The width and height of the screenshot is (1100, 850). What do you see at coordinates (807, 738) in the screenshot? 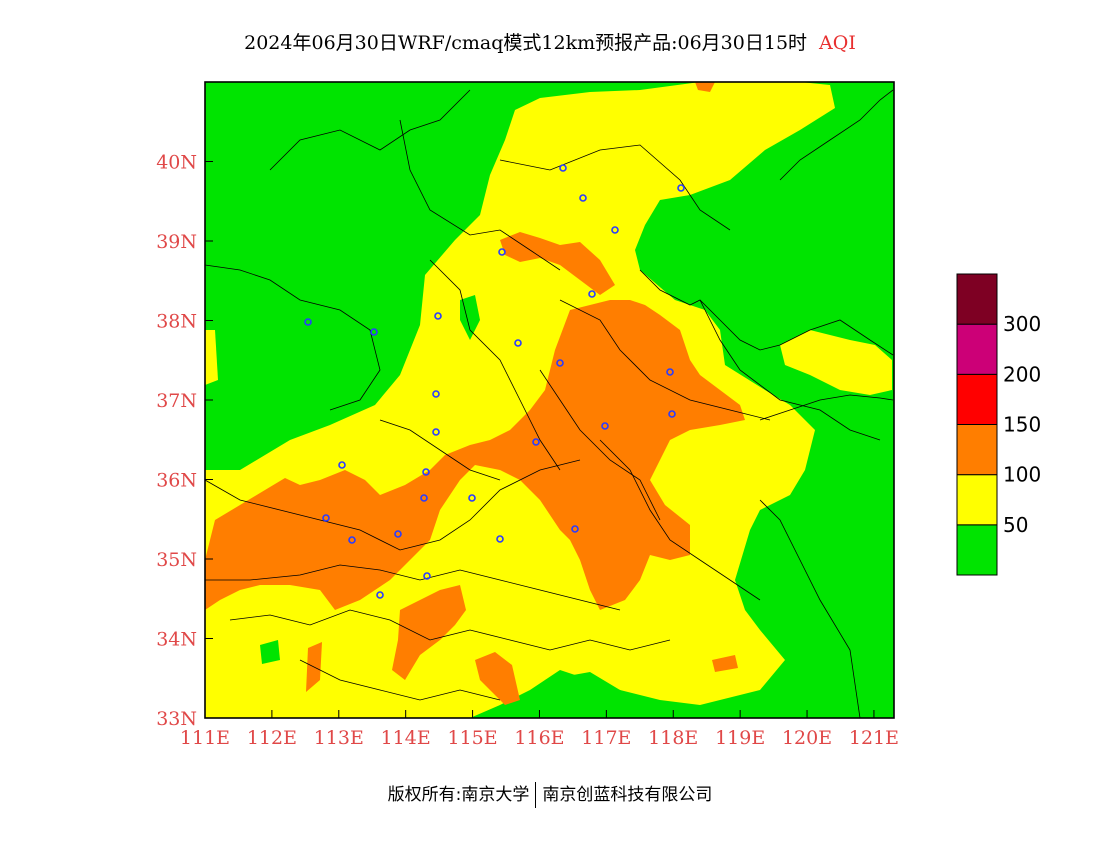
I see `x-tick-label: 120E` at bounding box center [807, 738].